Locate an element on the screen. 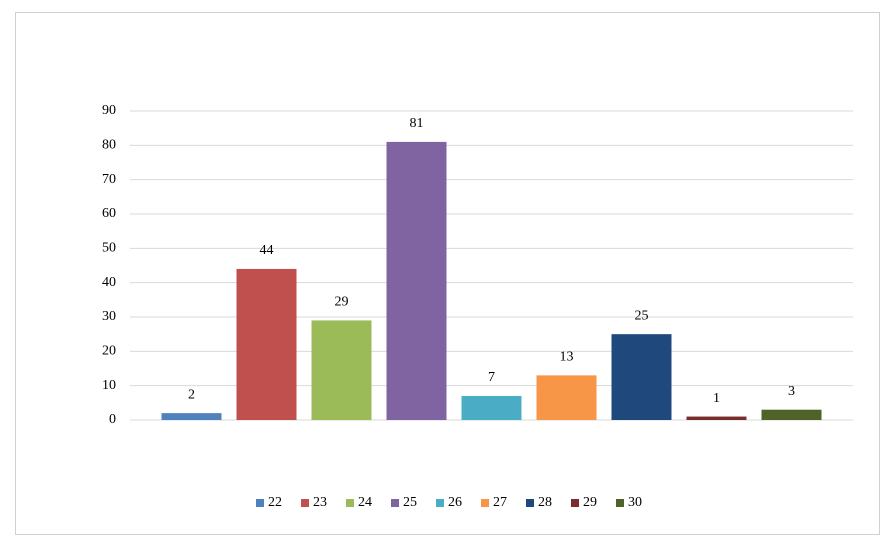 Image resolution: width=895 pixels, height=543 pixels. legend-label: 26 is located at coordinates (455, 502).